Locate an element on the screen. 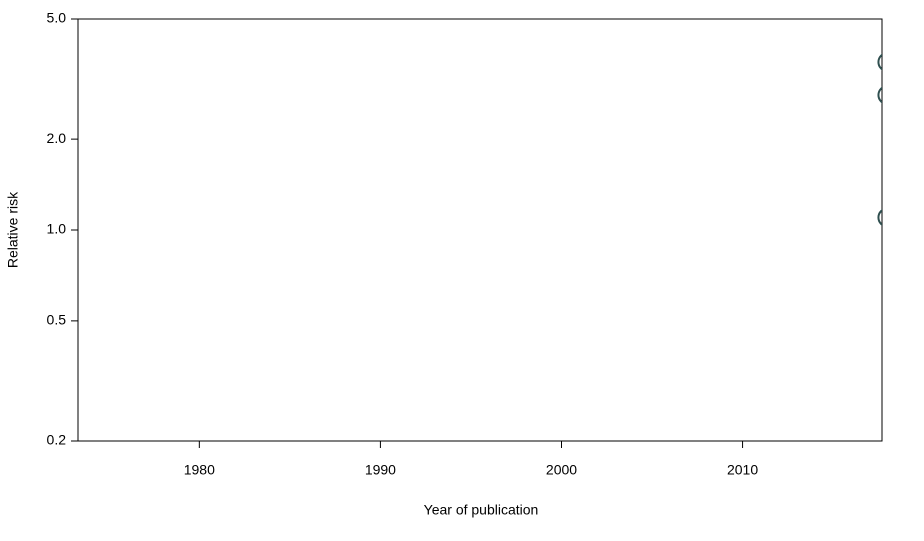 Image resolution: width=924 pixels, height=541 pixels. points-layer is located at coordinates (879, 139).